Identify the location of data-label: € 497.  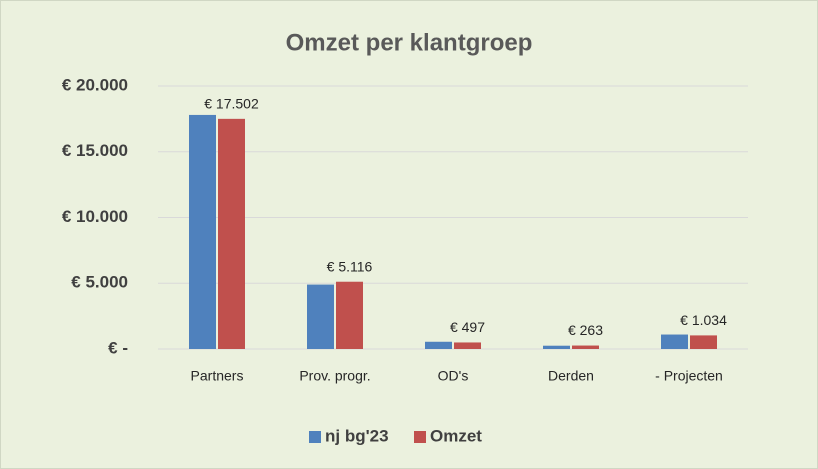
(467, 327).